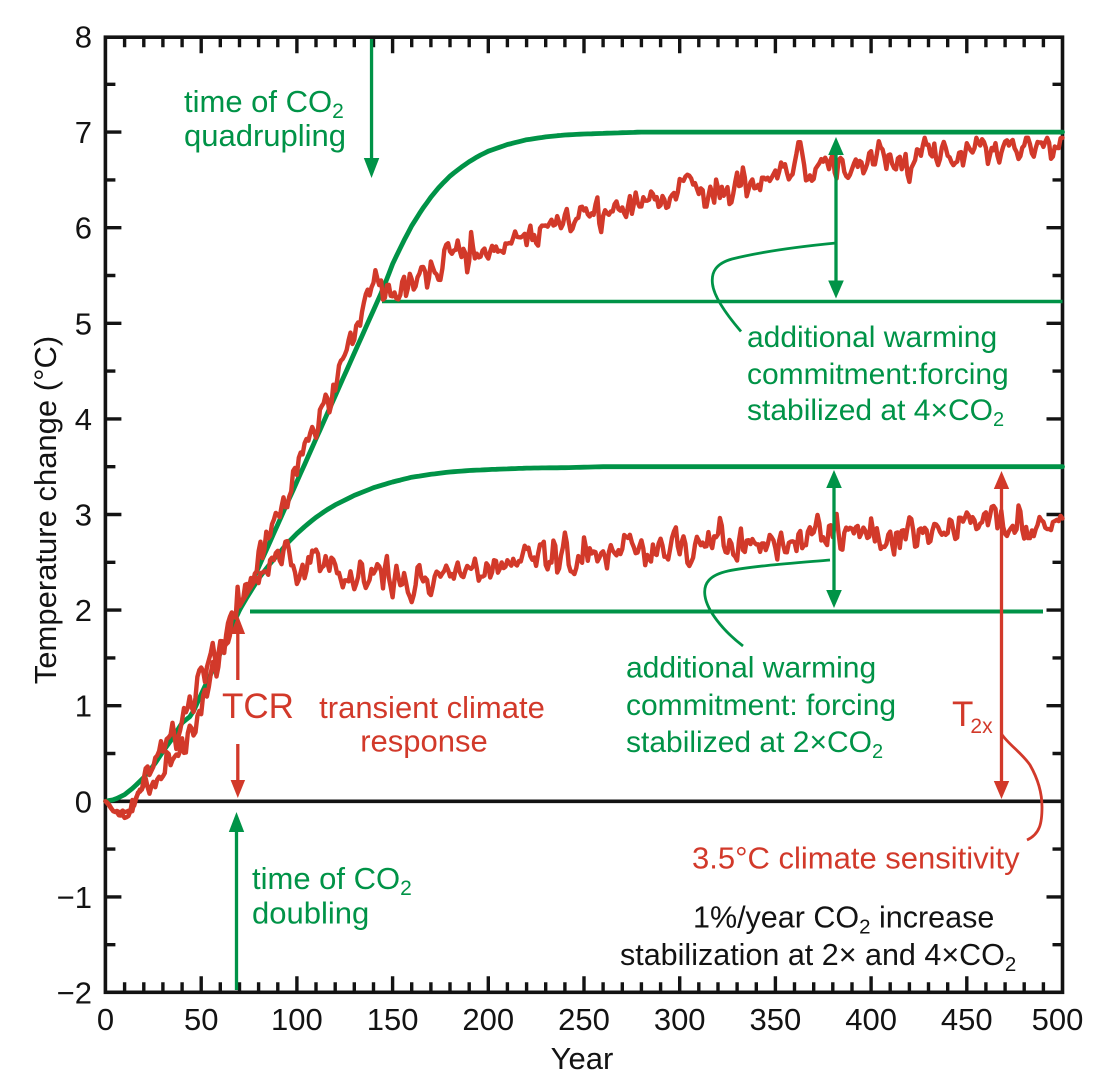 The image size is (1098, 1090). Describe the element at coordinates (83, 323) in the screenshot. I see `svg-text: 5` at that location.